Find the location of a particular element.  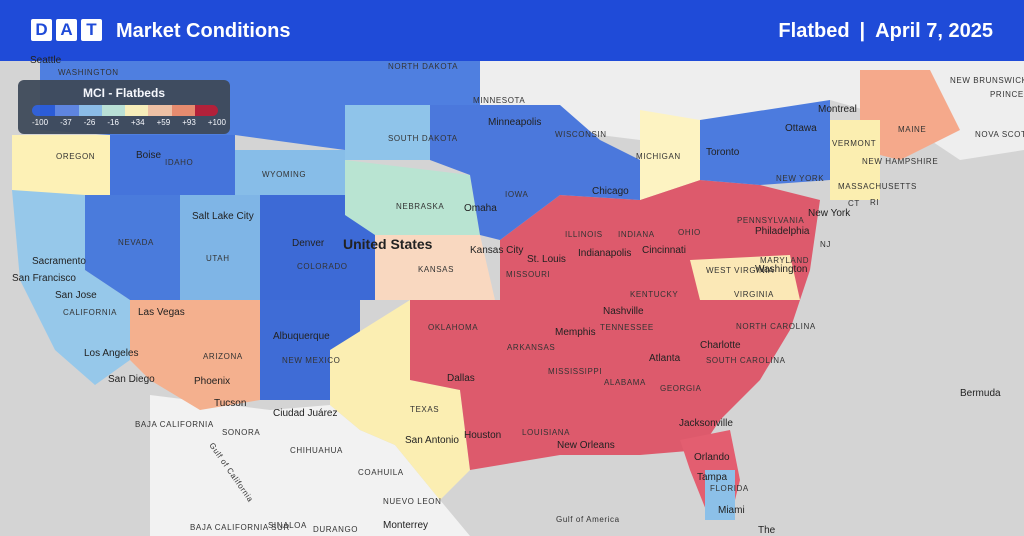

state-label: NUEVO LEON is located at coordinates (412, 501).